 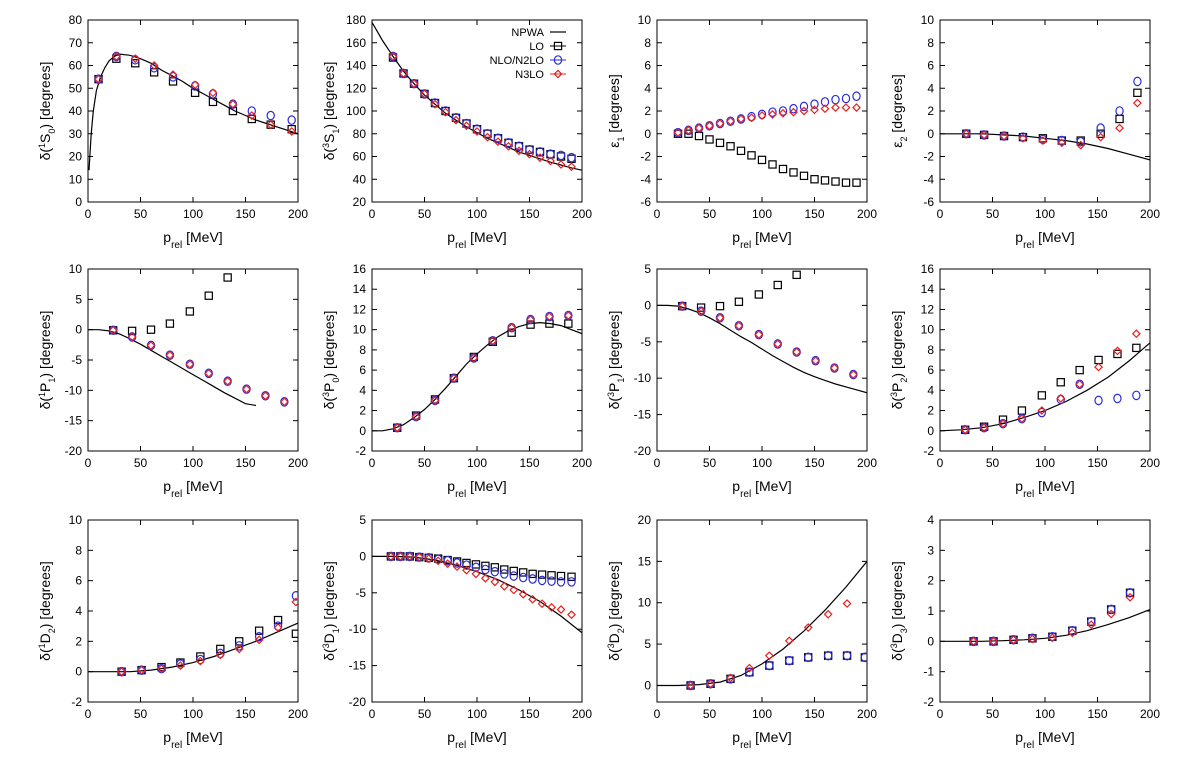 I want to click on series-nlo-n2lo, so click(x=198, y=366).